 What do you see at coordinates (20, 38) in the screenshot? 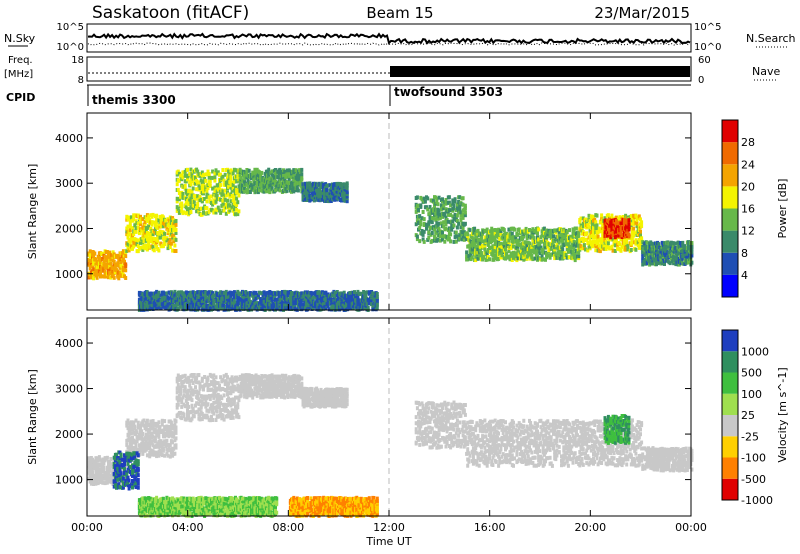
I see `nsky-label: N.Sky` at bounding box center [20, 38].